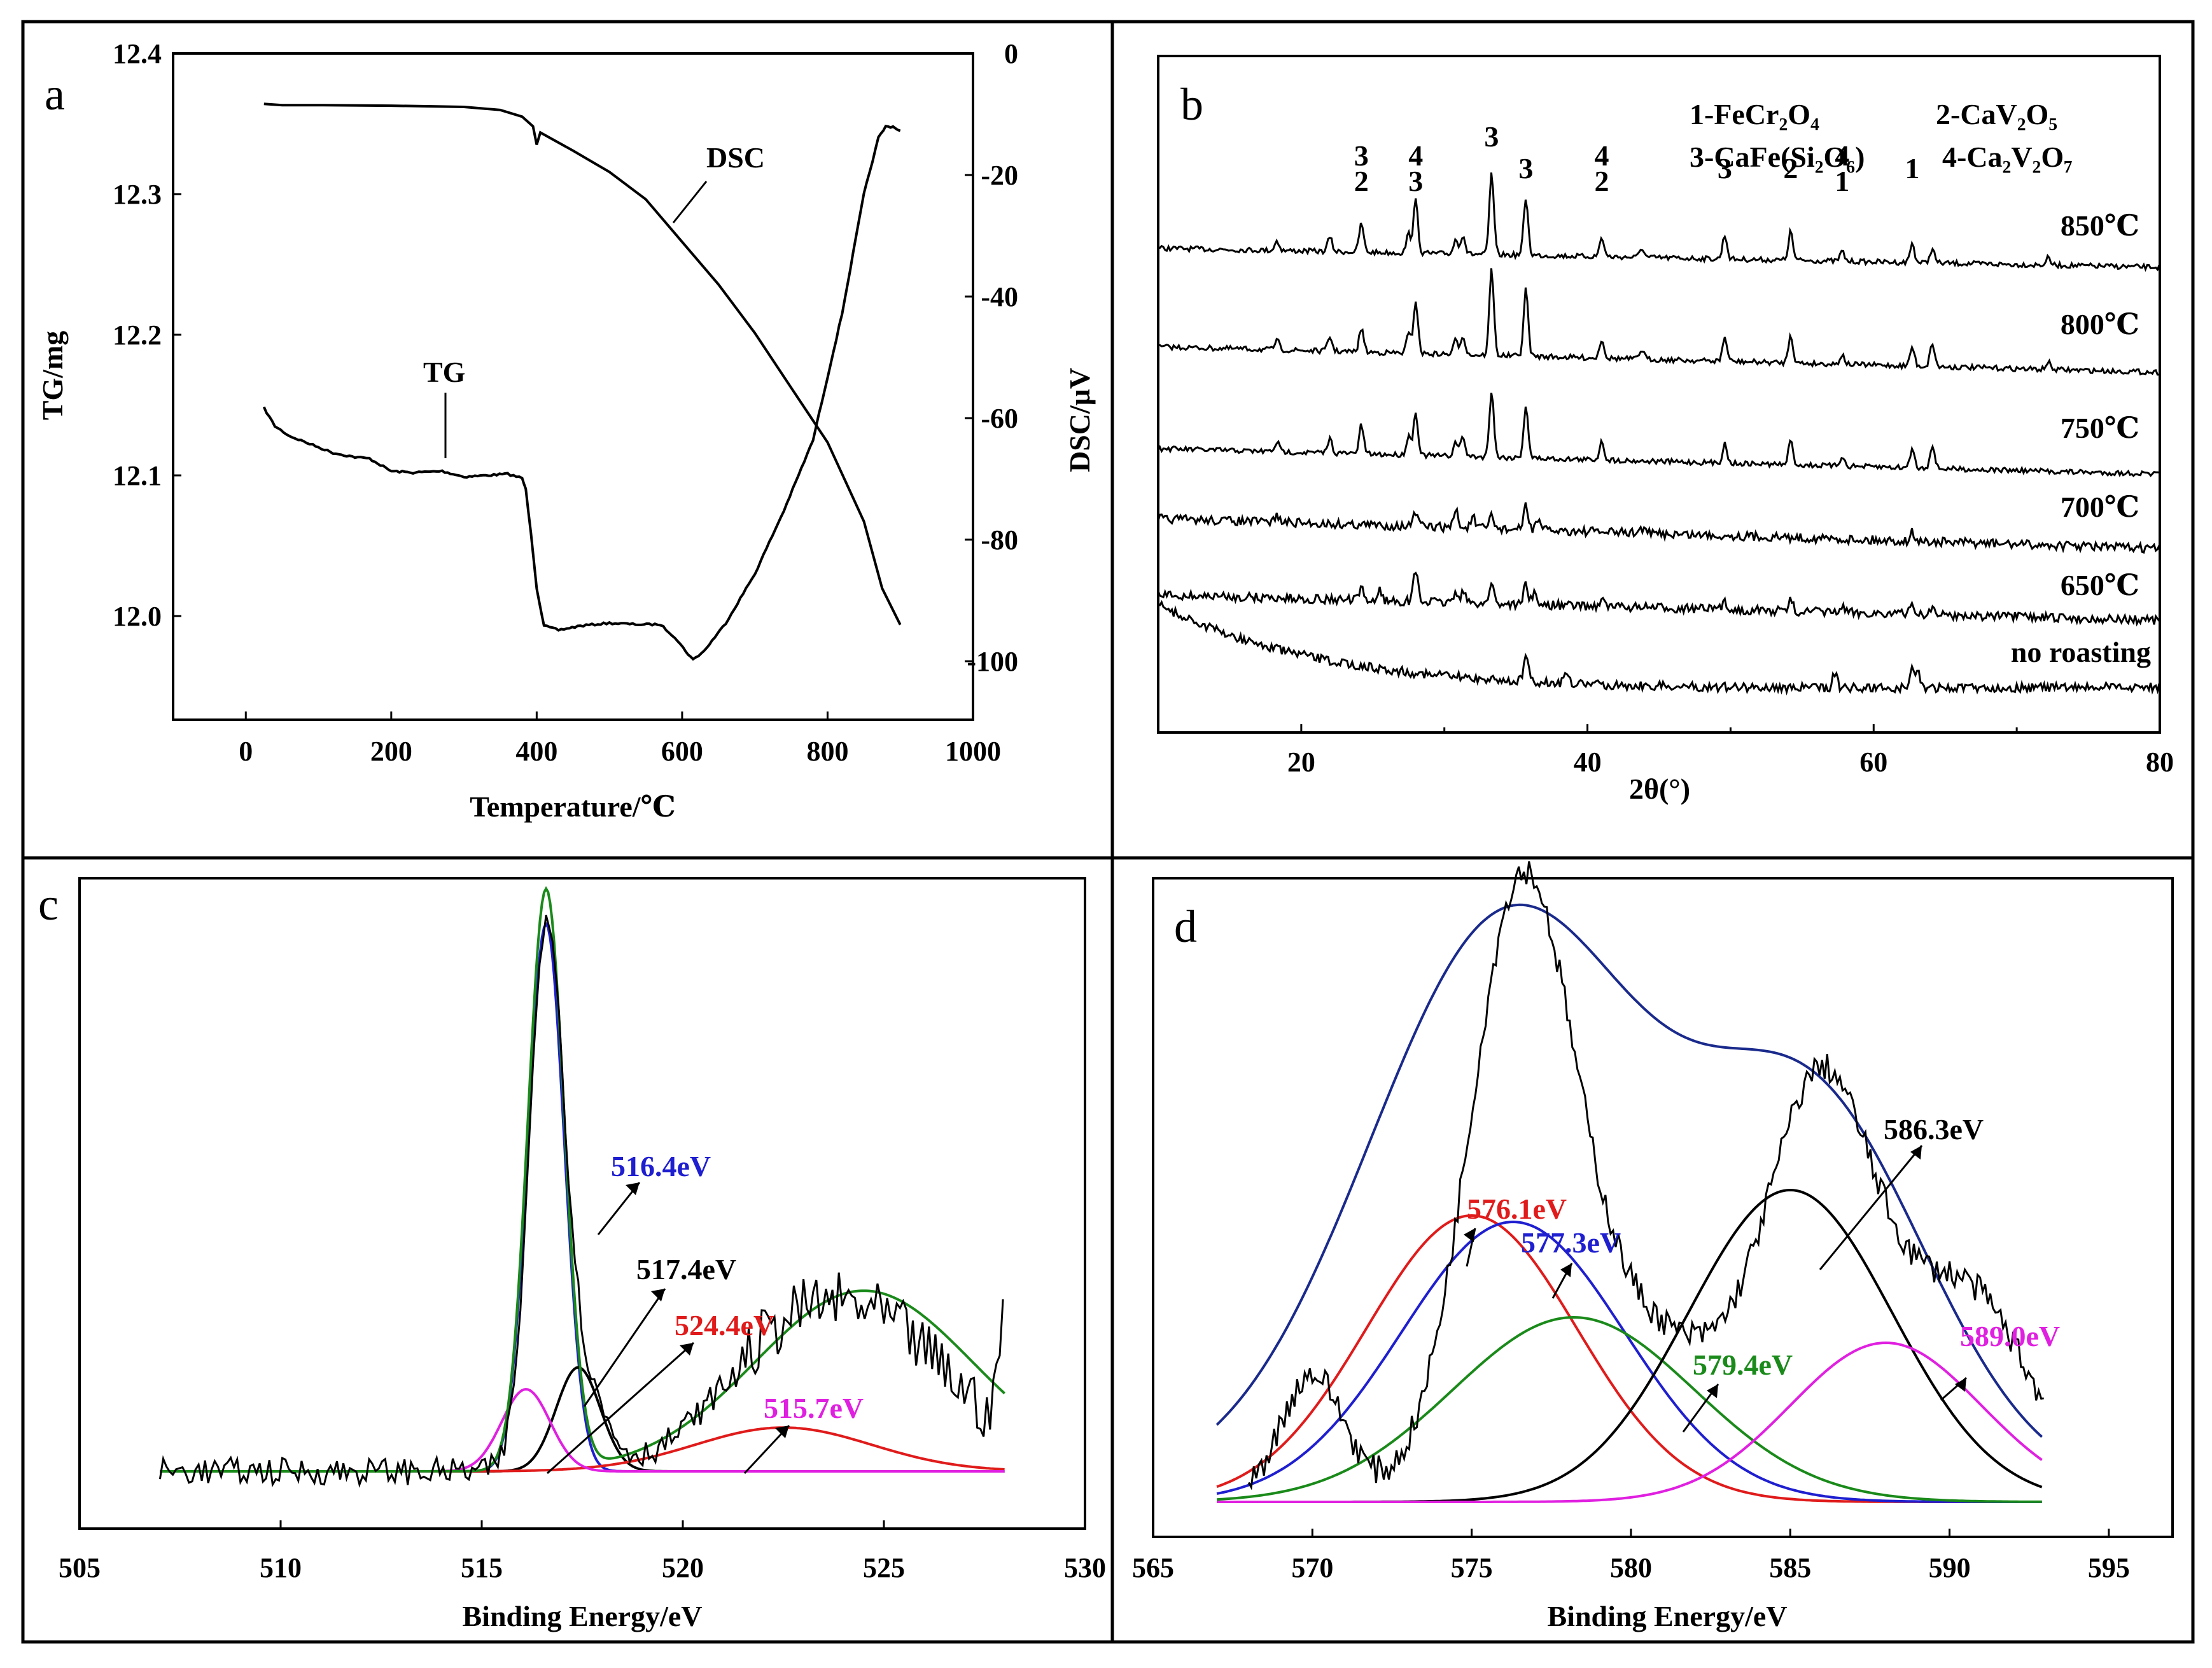  Describe the element at coordinates (1085, 1567) in the screenshot. I see `panel-c-x-tick-label: 530` at that location.